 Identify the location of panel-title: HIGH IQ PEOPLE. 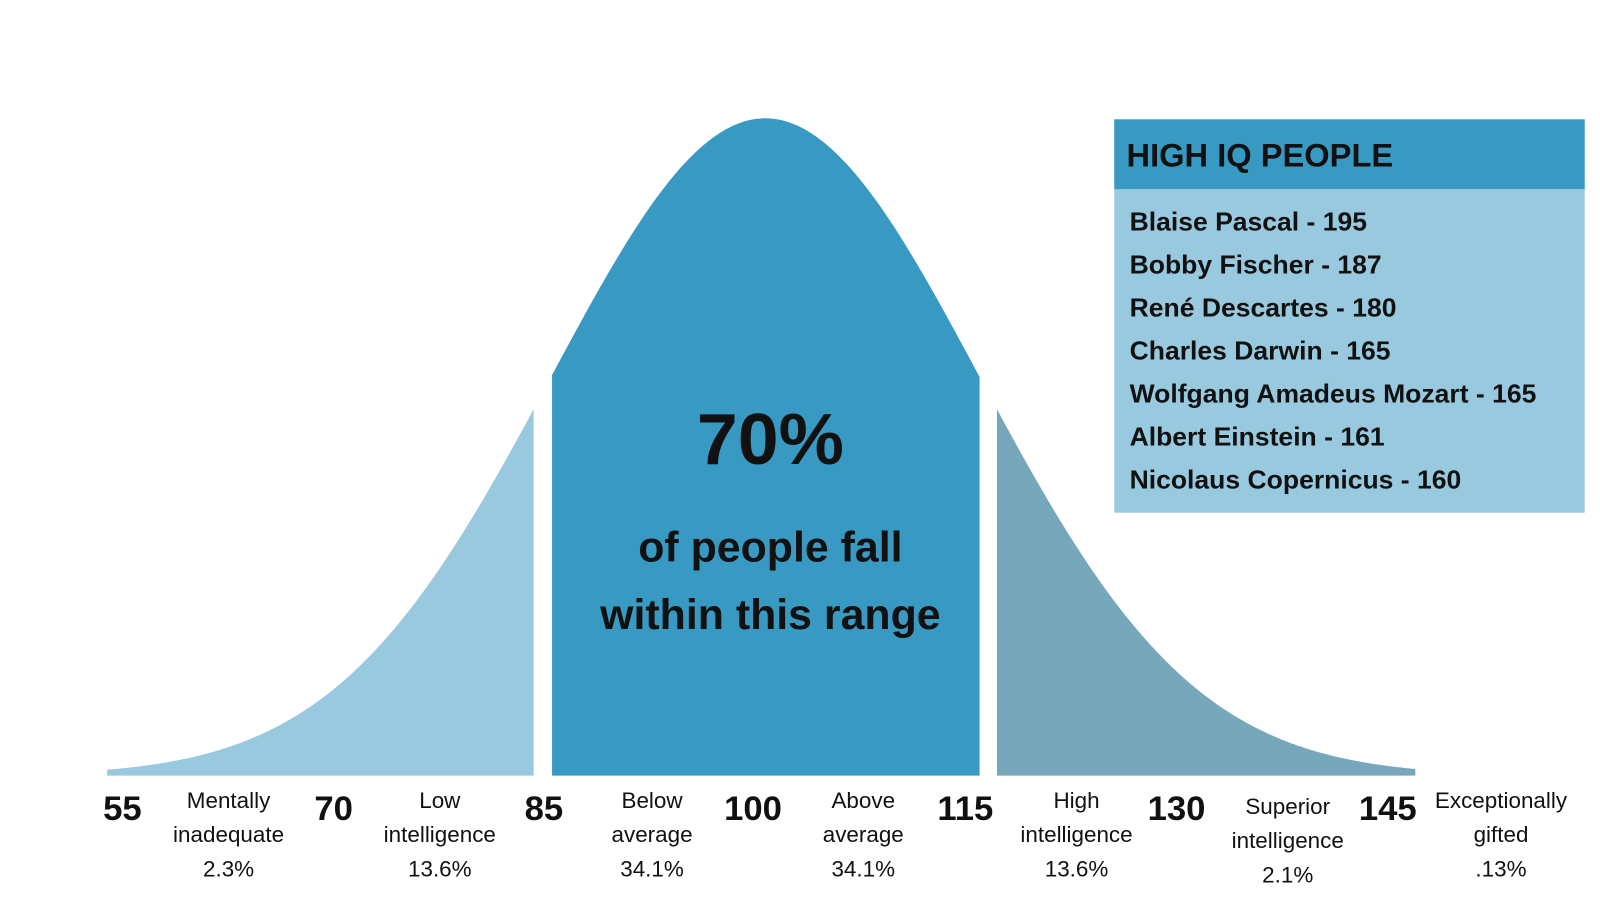
(1260, 155).